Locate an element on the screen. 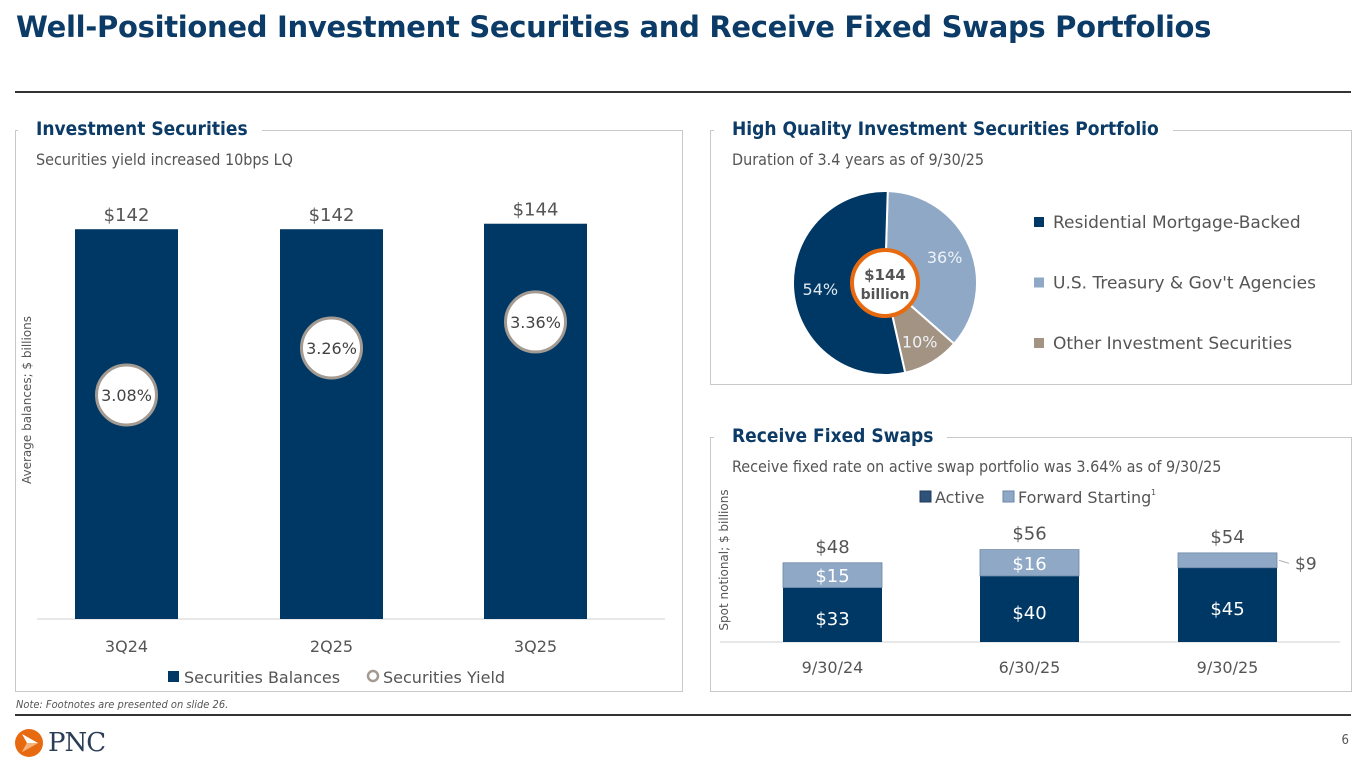 This screenshot has height=768, width=1365. pie-center-value: $144 is located at coordinates (885, 275).